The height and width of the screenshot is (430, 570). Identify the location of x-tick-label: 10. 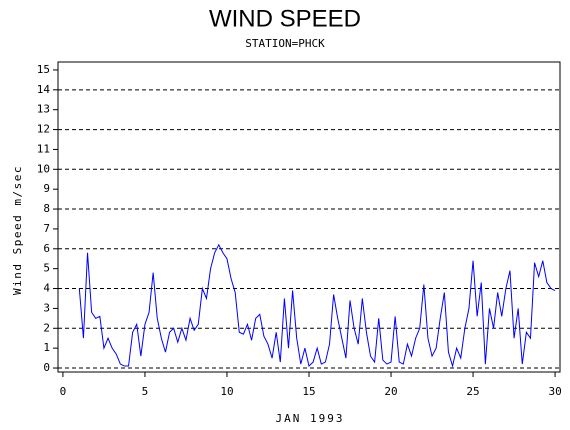
(226, 391).